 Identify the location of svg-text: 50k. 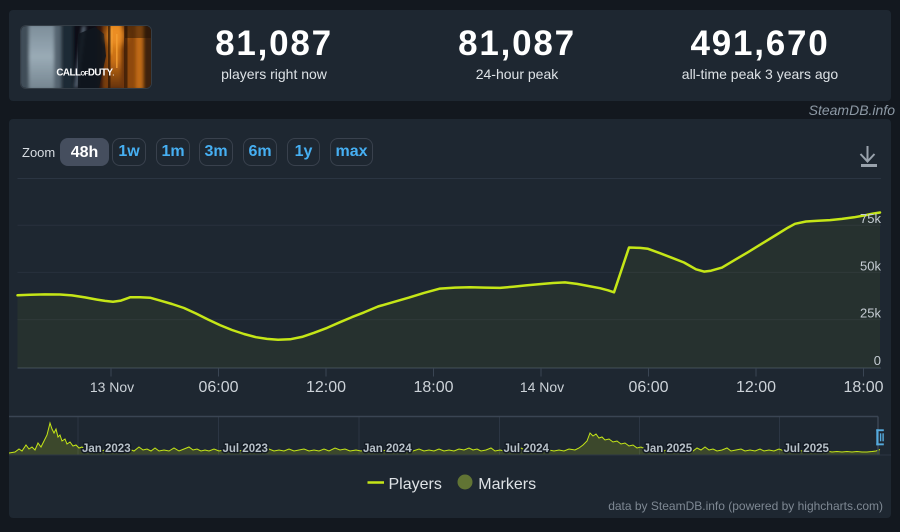
(870, 265).